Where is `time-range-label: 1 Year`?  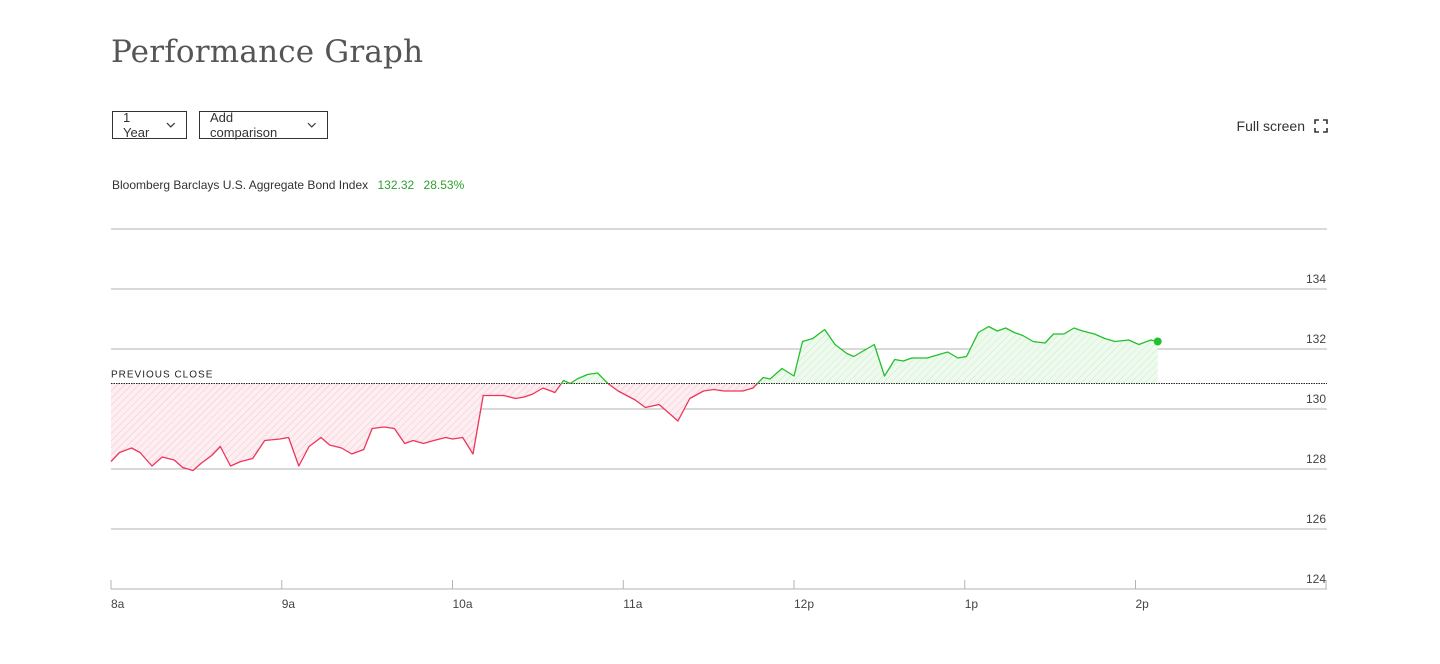 time-range-label: 1 Year is located at coordinates (136, 125).